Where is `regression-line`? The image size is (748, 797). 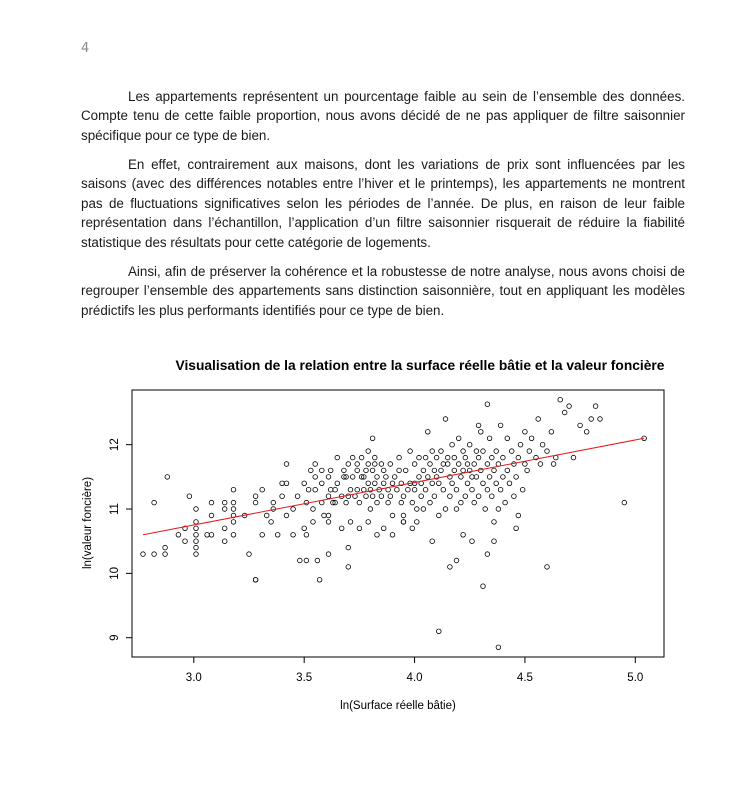 regression-line is located at coordinates (393, 486).